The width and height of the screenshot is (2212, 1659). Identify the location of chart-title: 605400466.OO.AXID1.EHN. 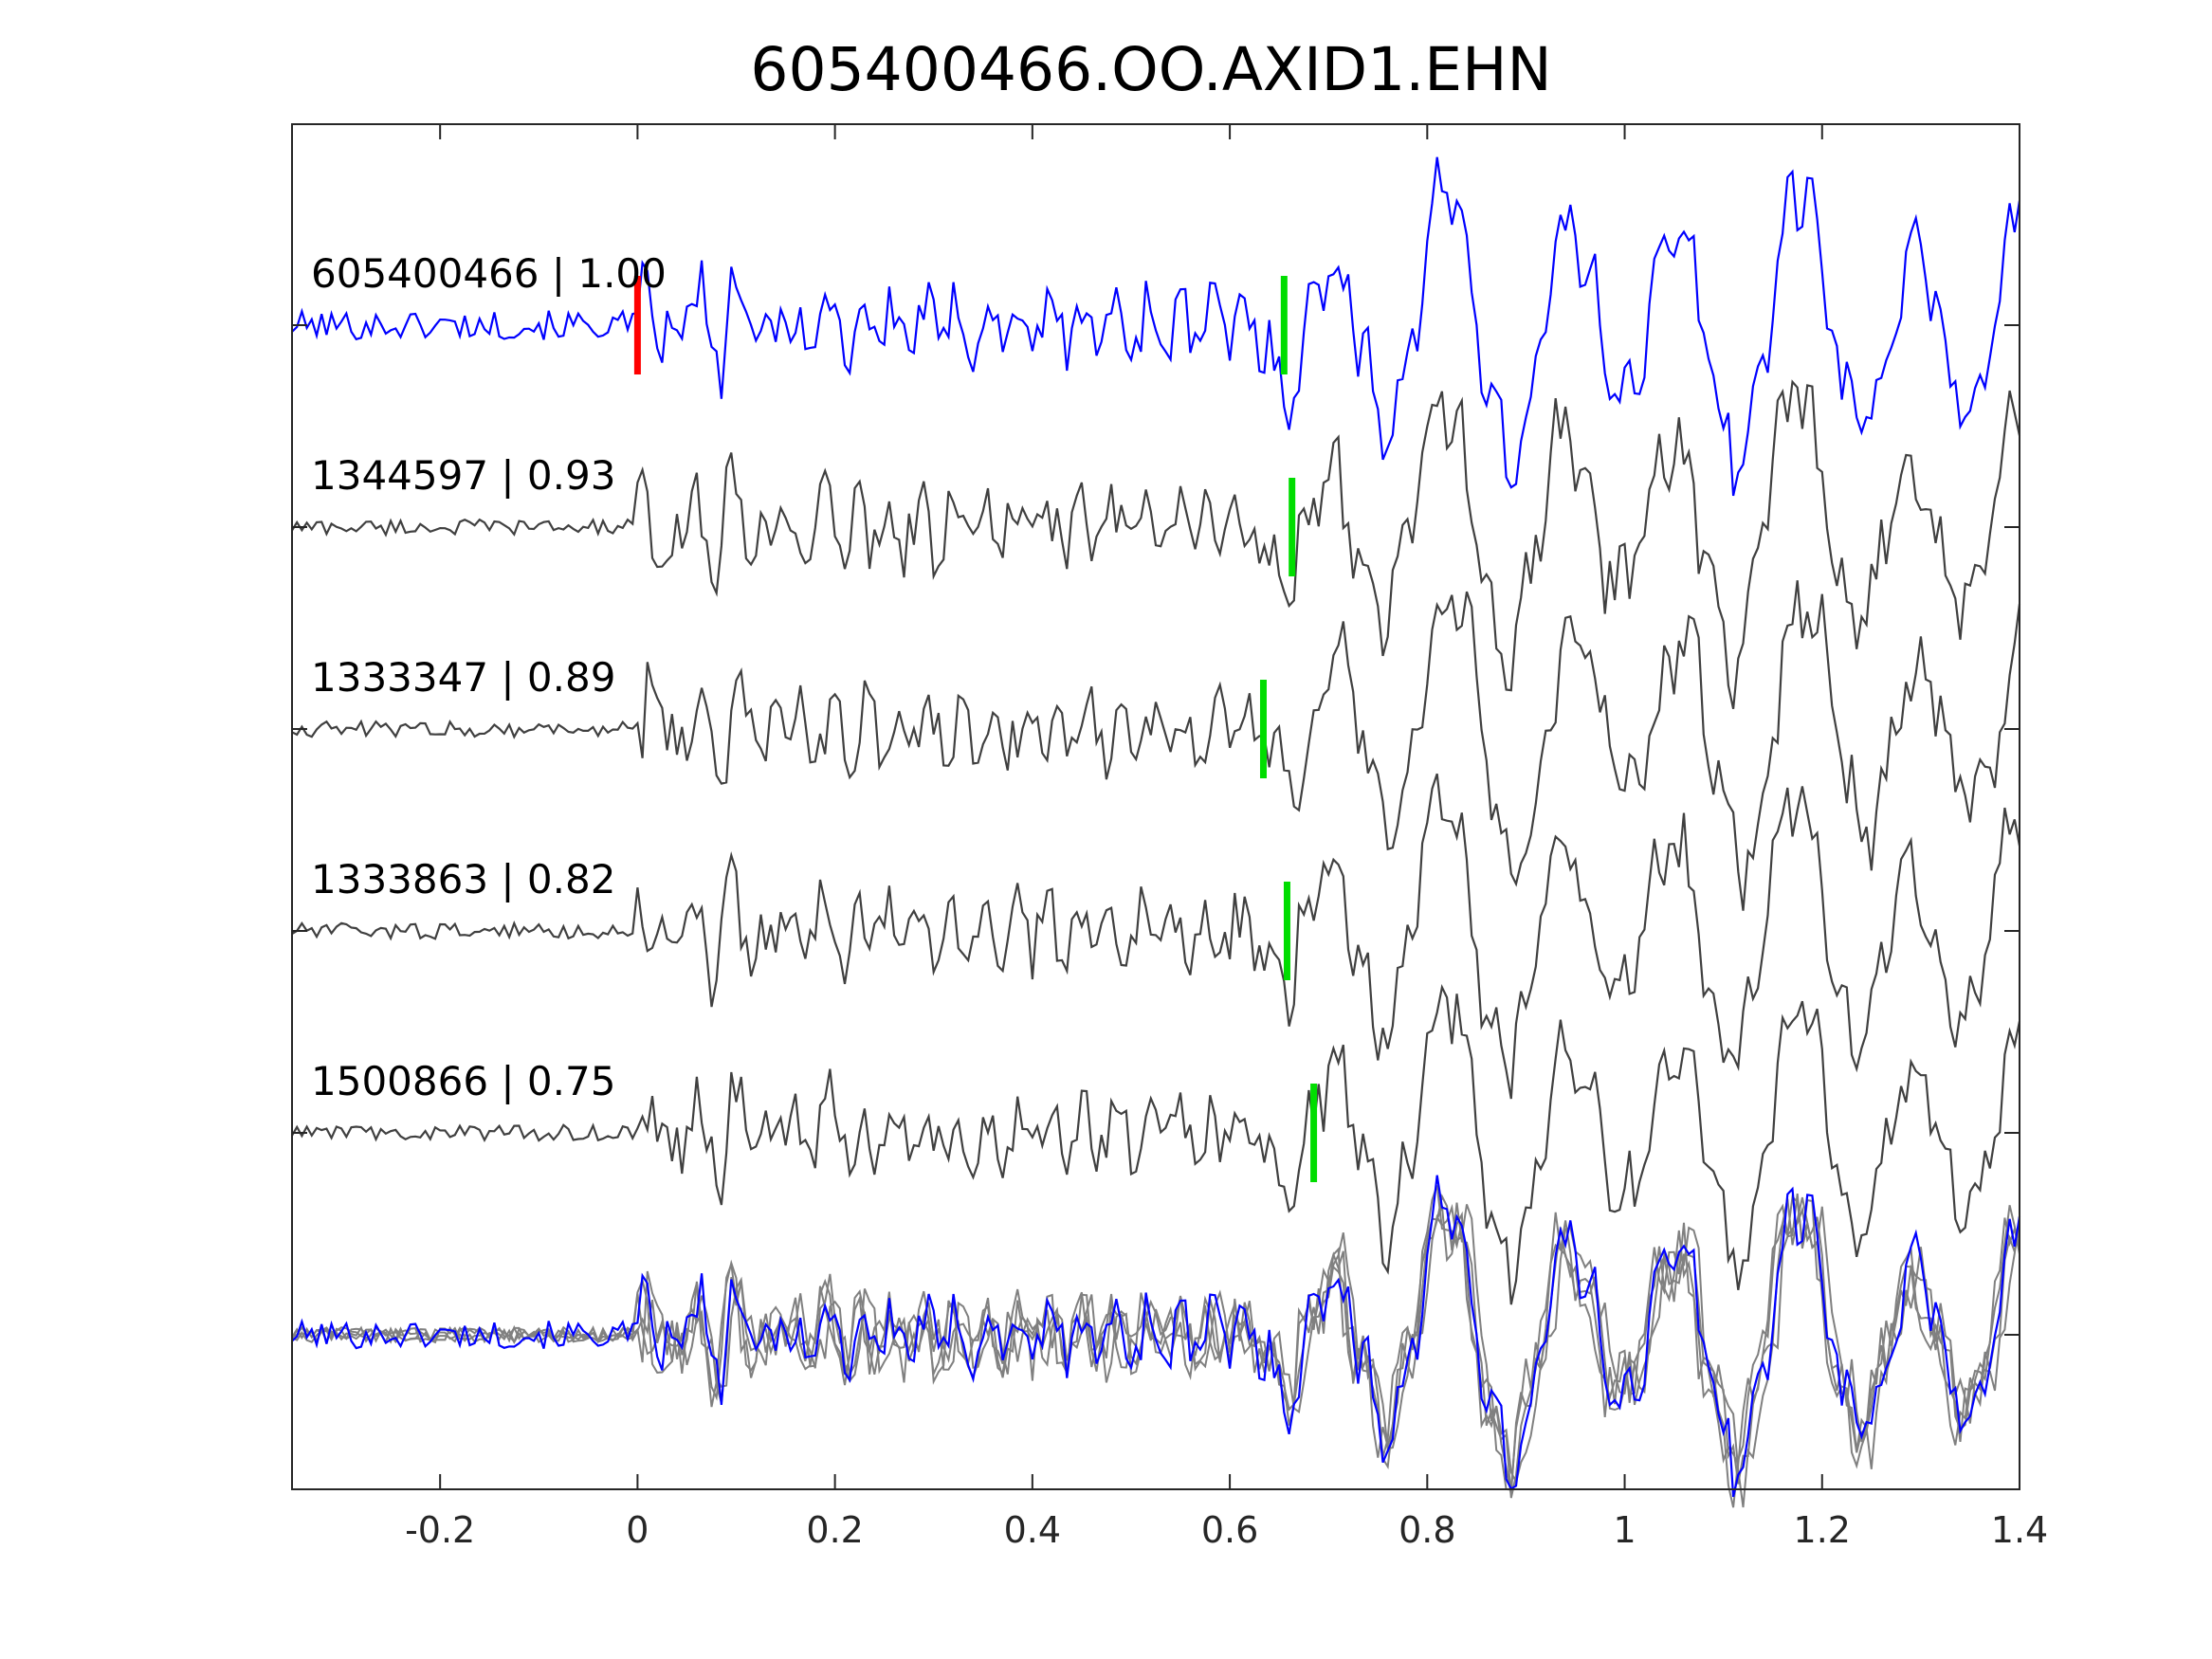
(1150, 69).